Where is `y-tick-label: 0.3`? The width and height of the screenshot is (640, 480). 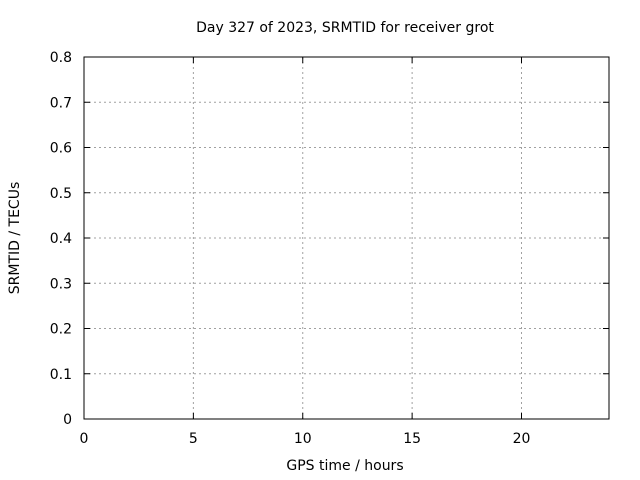
y-tick-label: 0.3 is located at coordinates (61, 284).